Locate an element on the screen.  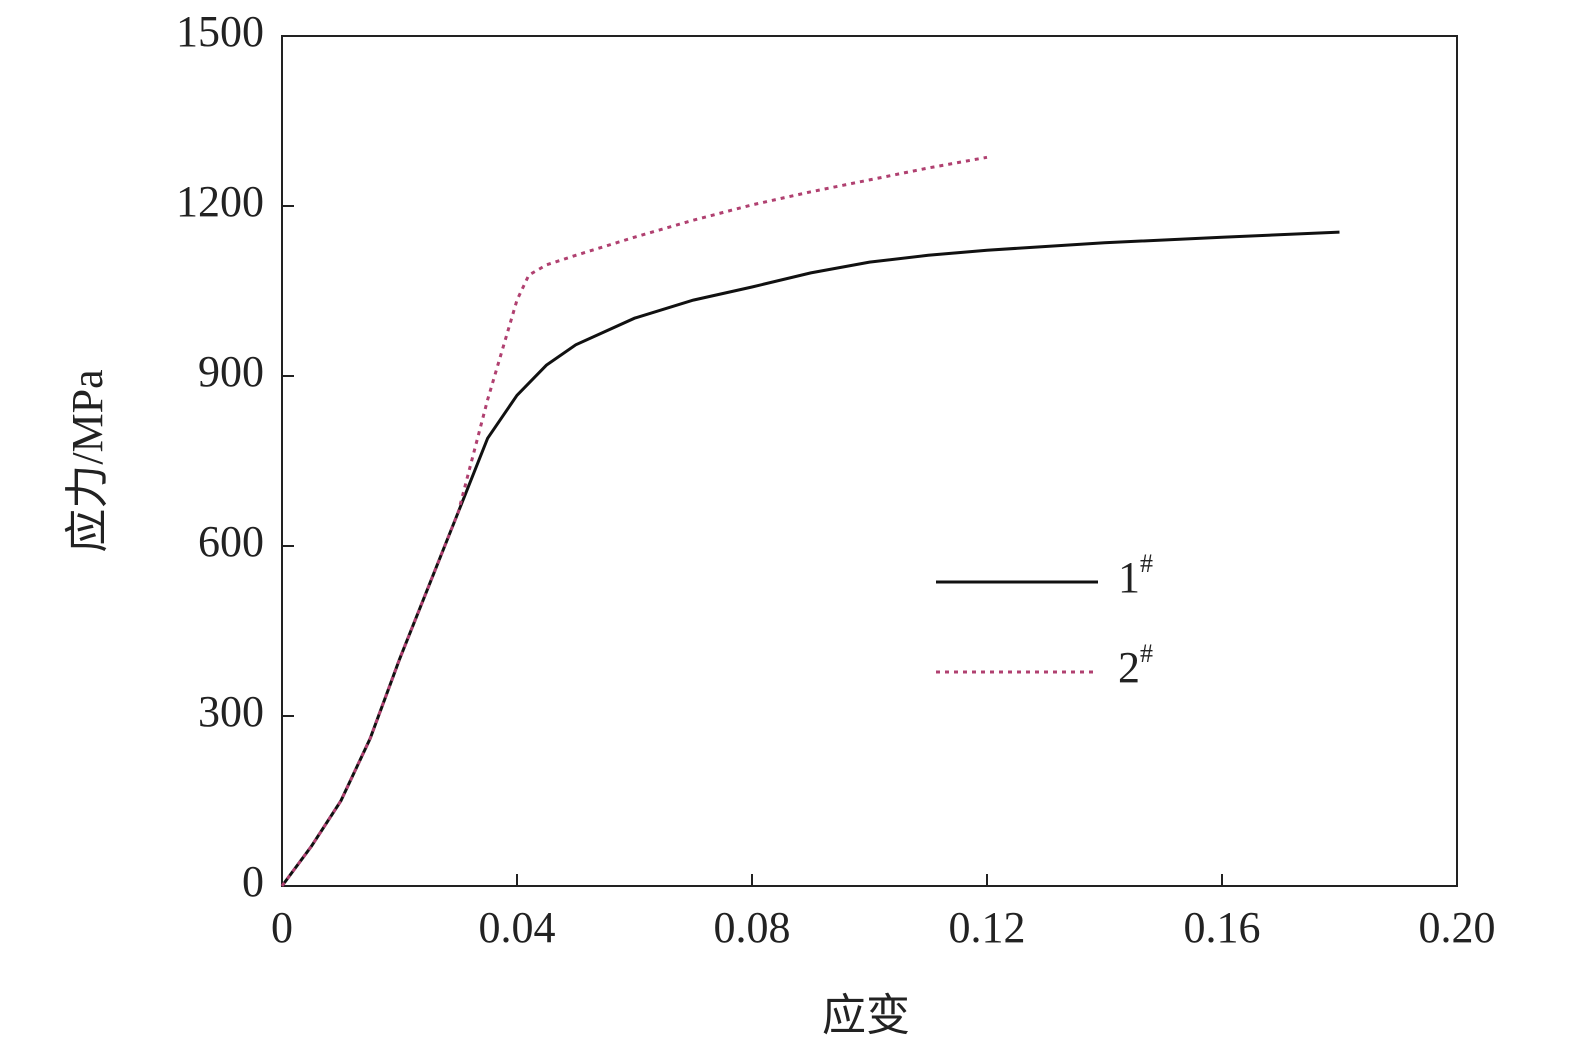
legend-label: 1# is located at coordinates (1135, 575).